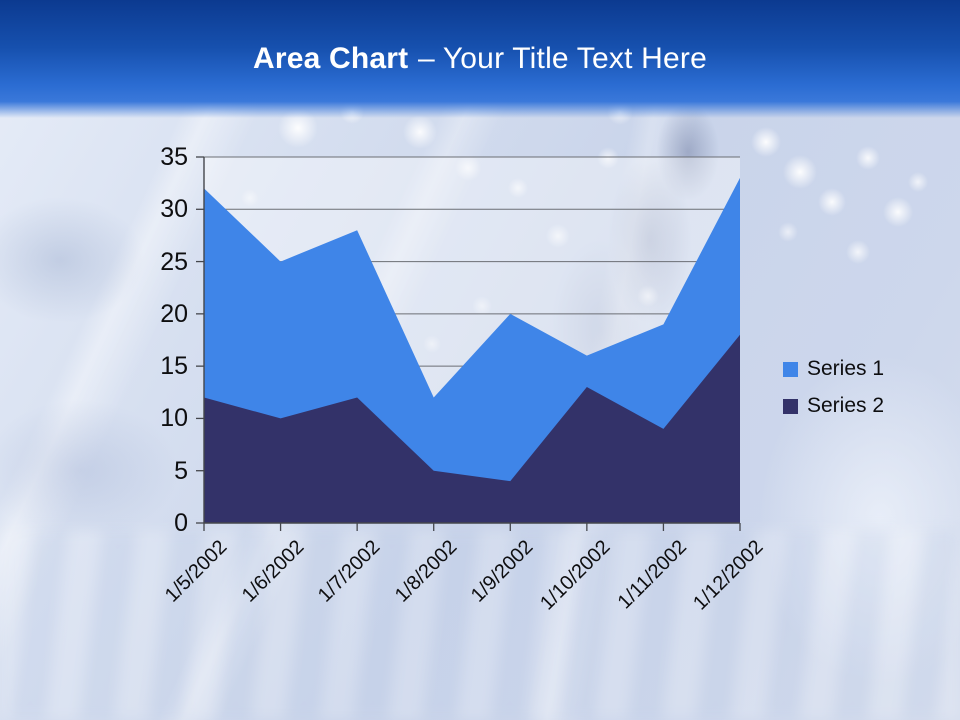 Image resolution: width=960 pixels, height=720 pixels. Describe the element at coordinates (174, 157) in the screenshot. I see `y-tick-label: 35` at that location.